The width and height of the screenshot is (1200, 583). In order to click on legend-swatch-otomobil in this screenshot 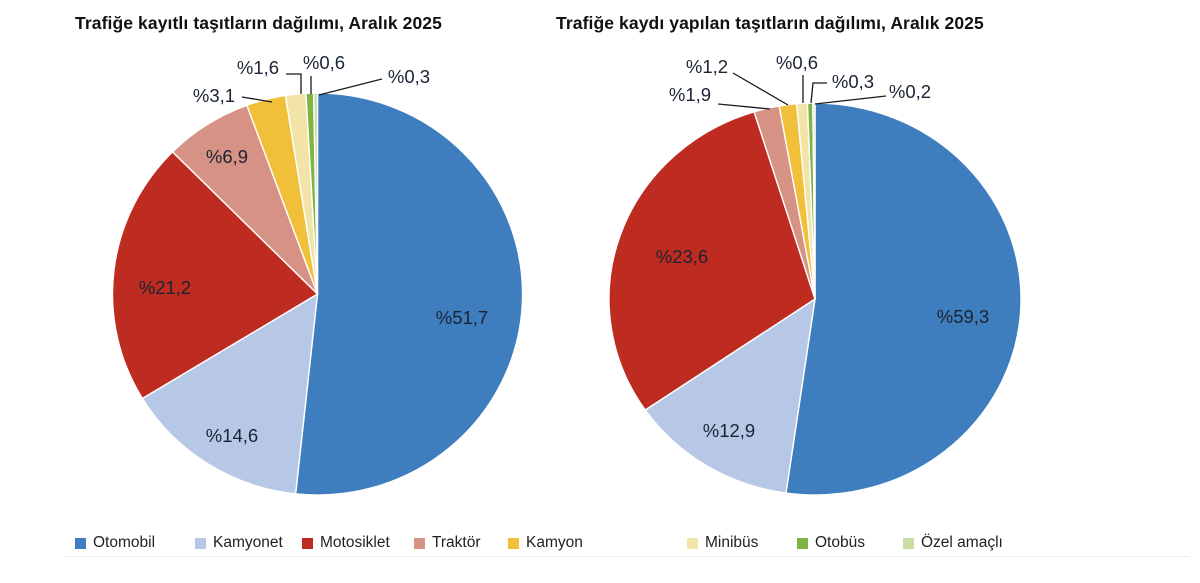, I will do `click(80, 543)`.